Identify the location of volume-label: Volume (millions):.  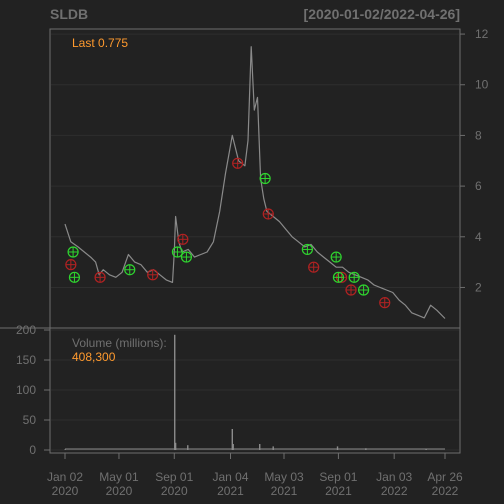
(119, 343).